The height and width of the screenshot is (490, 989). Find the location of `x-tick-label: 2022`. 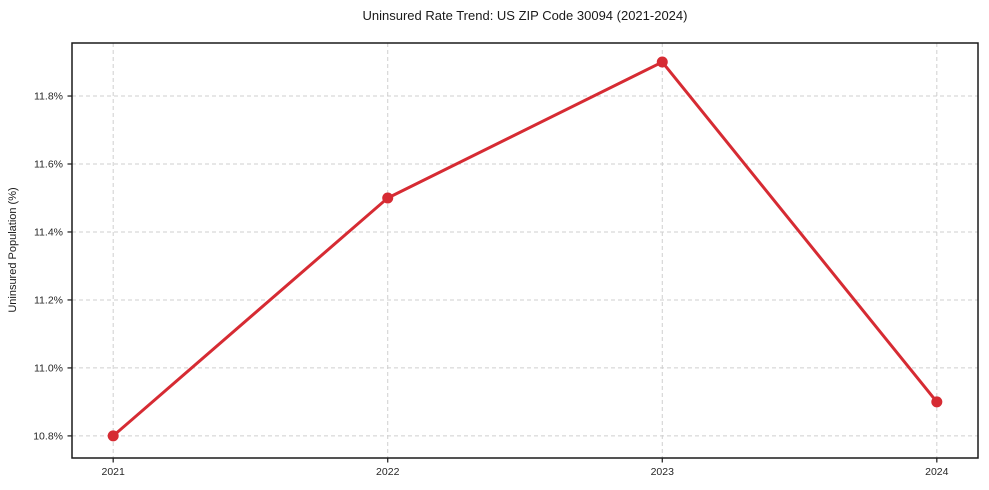

x-tick-label: 2022 is located at coordinates (388, 472).